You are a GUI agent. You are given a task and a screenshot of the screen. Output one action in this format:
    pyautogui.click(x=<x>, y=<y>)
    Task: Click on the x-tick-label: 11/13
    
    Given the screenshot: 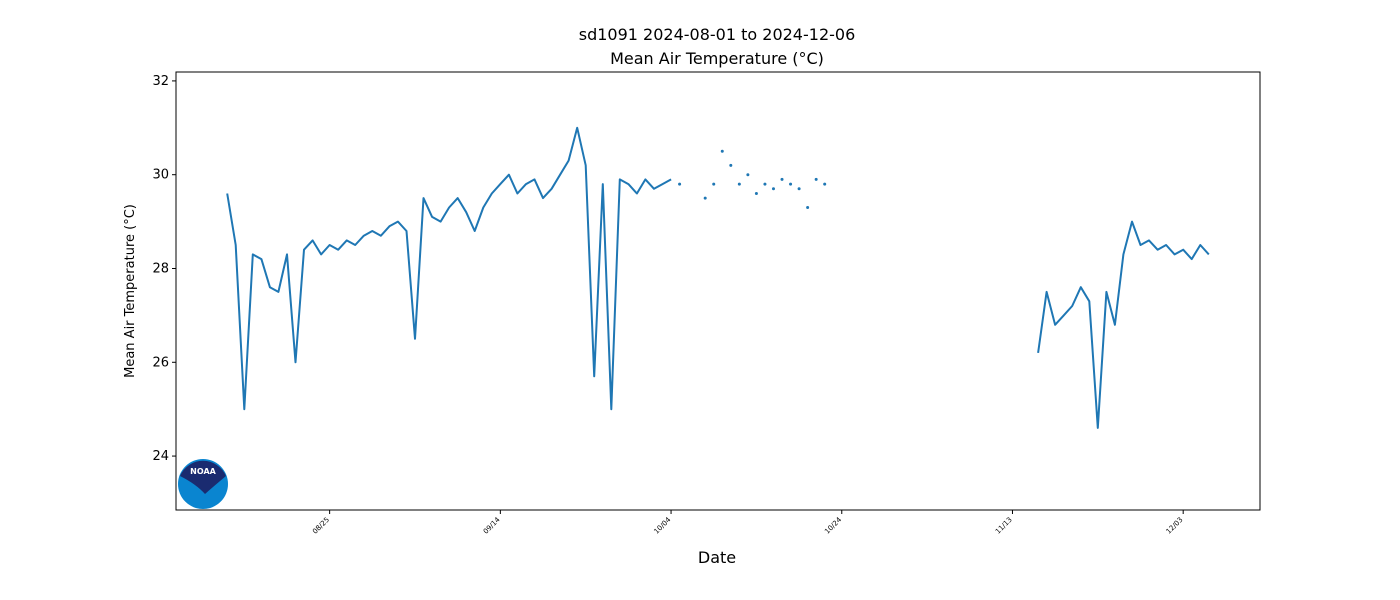 What is the action you would take?
    pyautogui.click(x=1004, y=526)
    